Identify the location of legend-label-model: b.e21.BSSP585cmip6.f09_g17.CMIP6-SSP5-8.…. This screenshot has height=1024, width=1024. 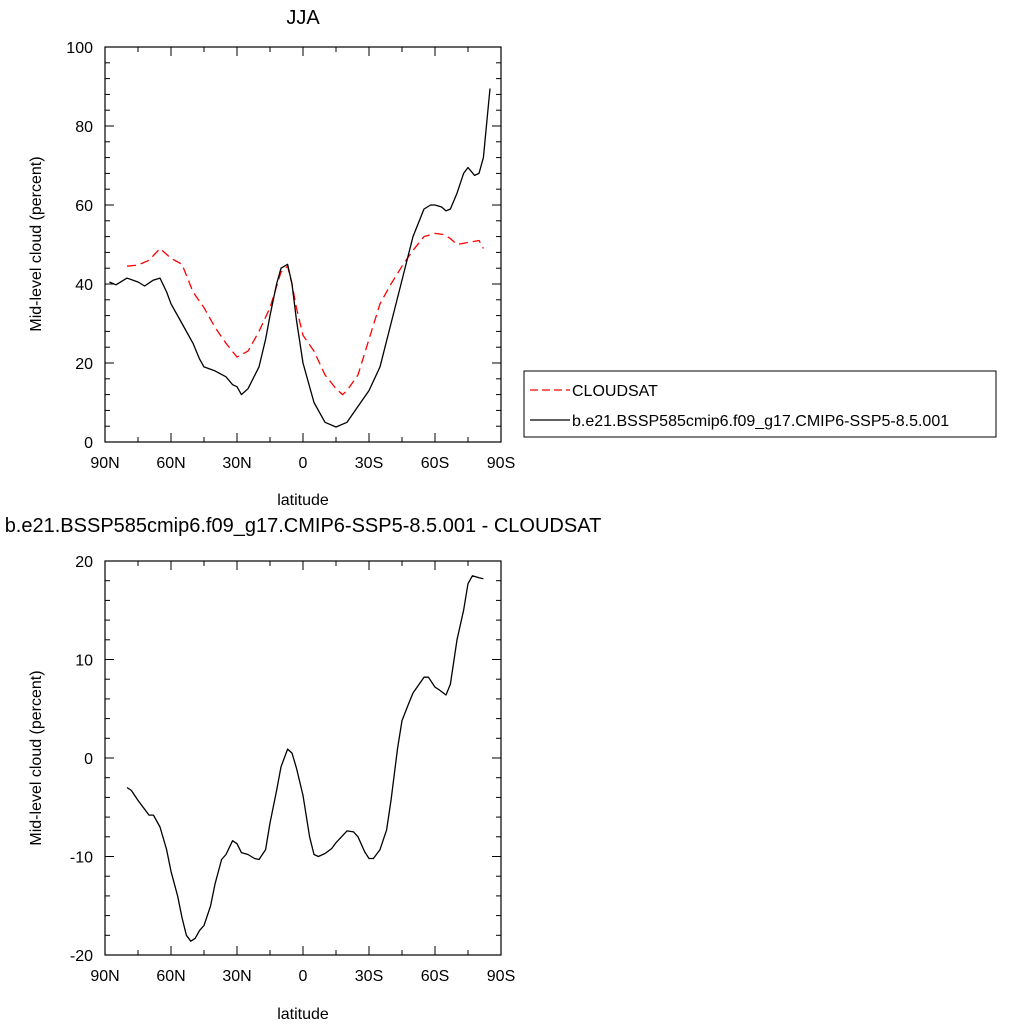
(760, 421).